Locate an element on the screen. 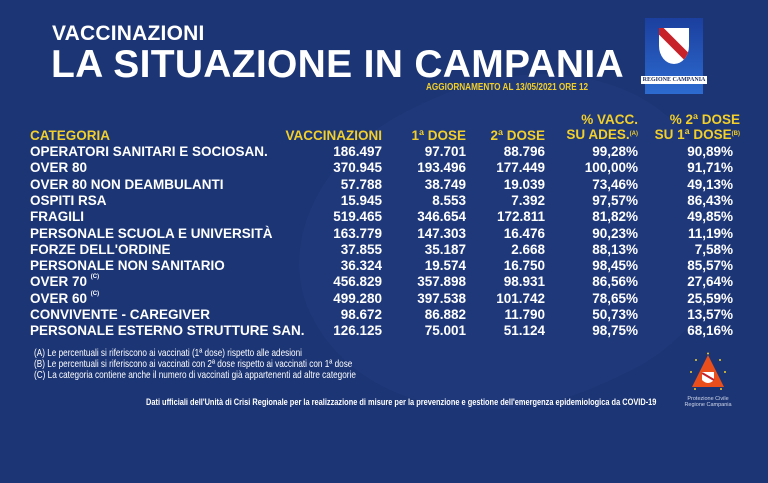 Image resolution: width=768 pixels, height=483 pixels. cell-vacc: 499.280 is located at coordinates (357, 298).